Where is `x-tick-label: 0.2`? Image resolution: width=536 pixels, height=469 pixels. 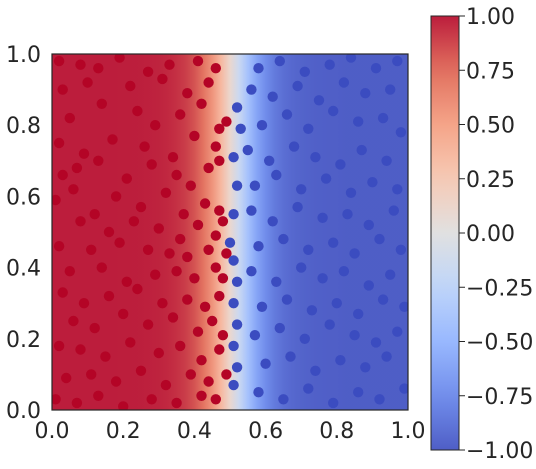 x-tick-label: 0.2 is located at coordinates (123, 431).